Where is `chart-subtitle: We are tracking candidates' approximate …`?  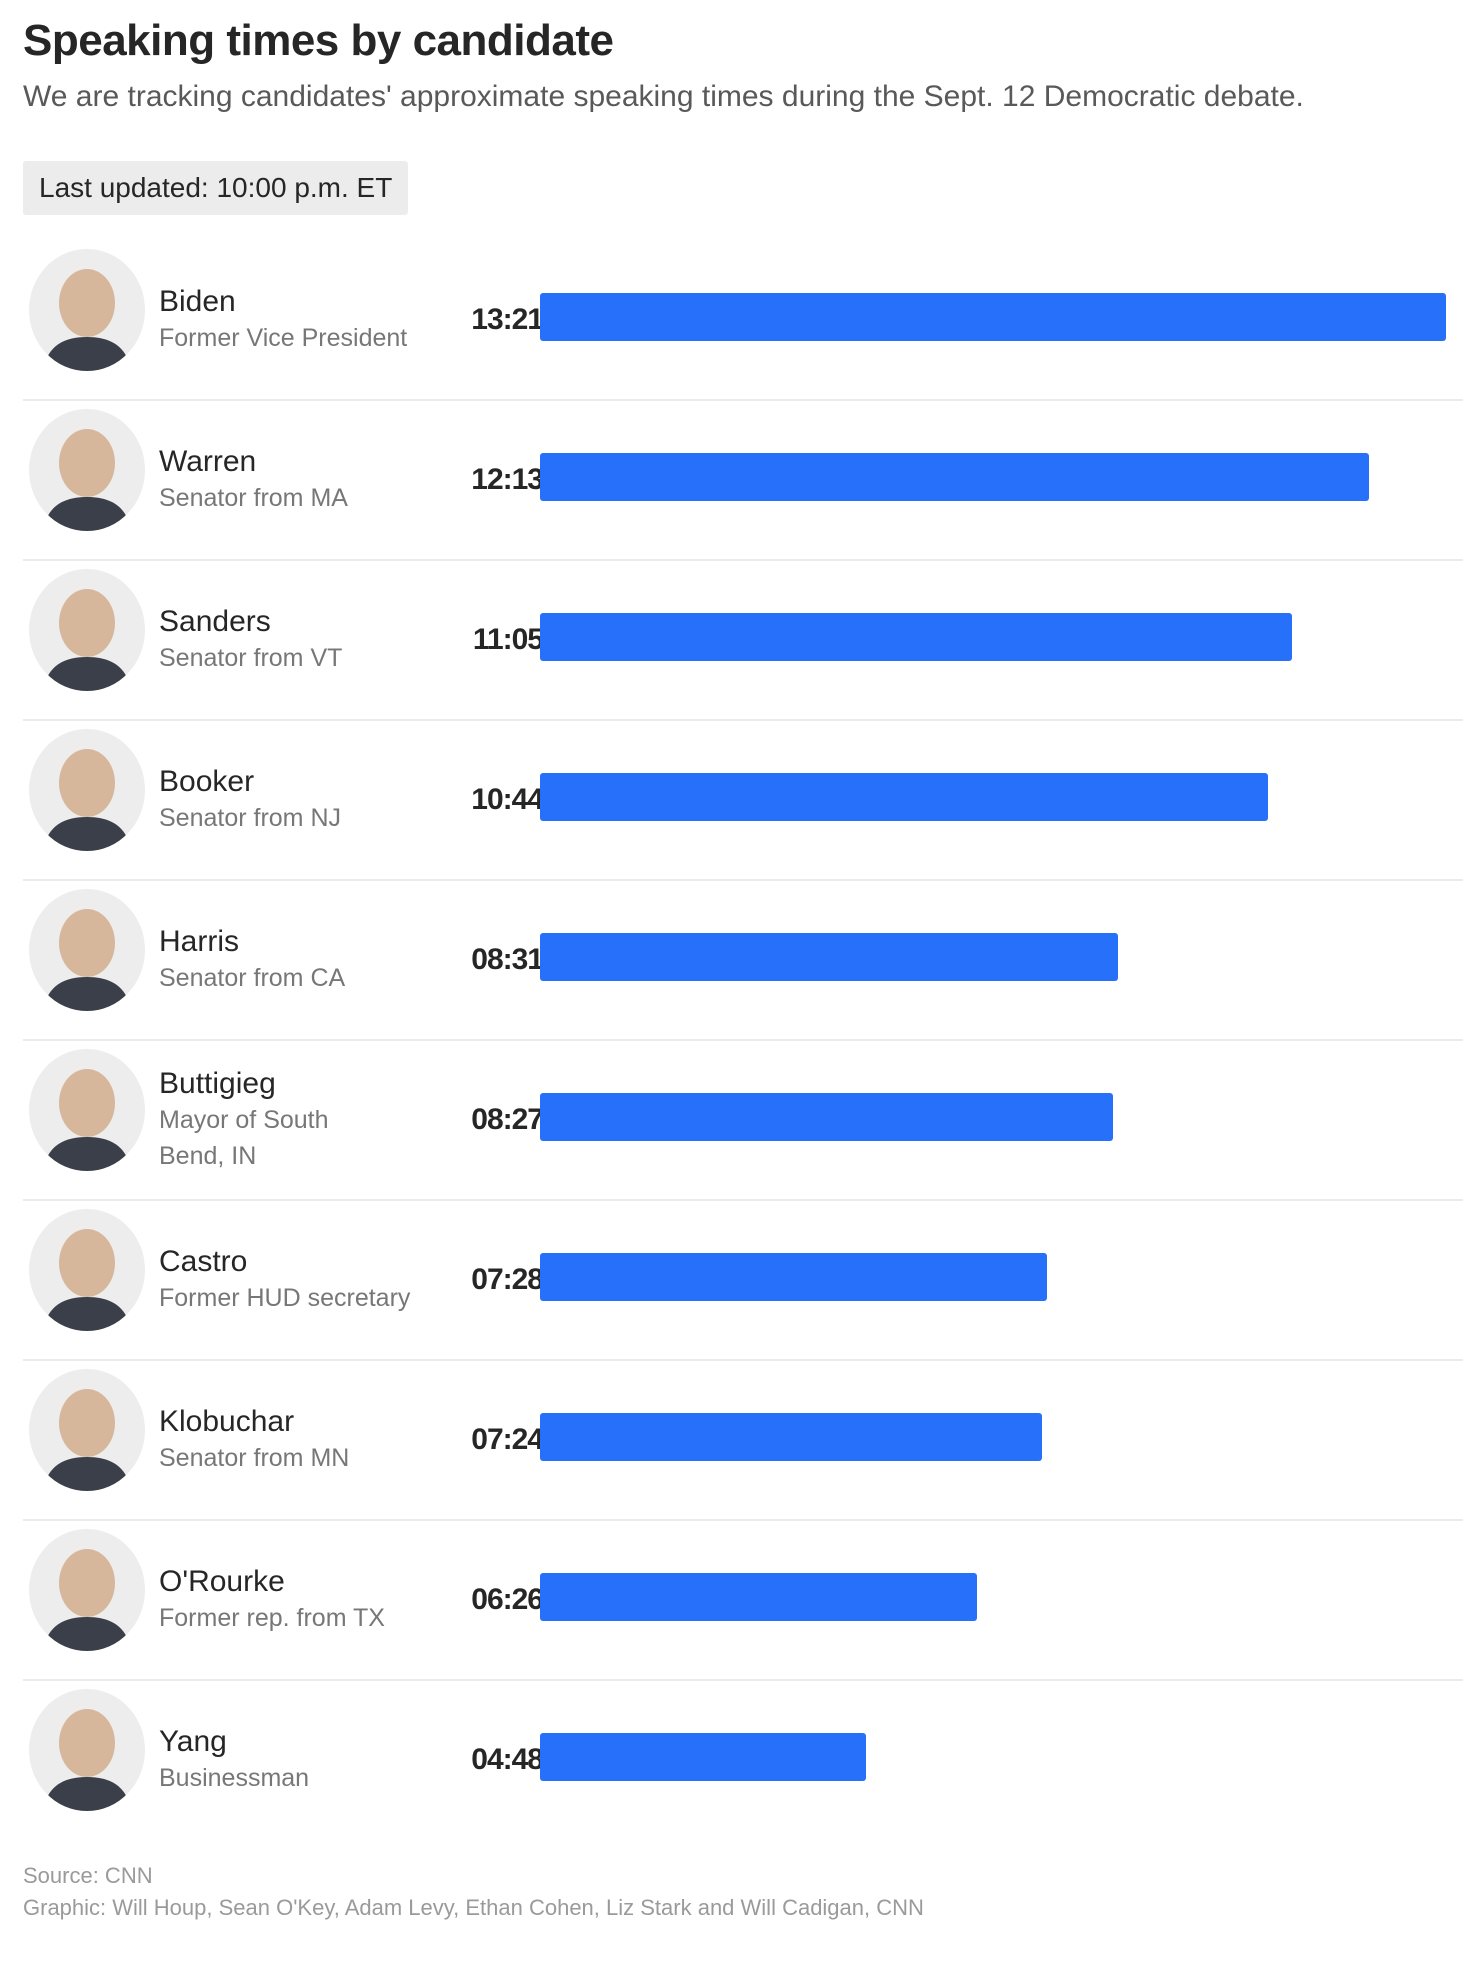 chart-subtitle: We are tracking candidates' approximate … is located at coordinates (663, 96).